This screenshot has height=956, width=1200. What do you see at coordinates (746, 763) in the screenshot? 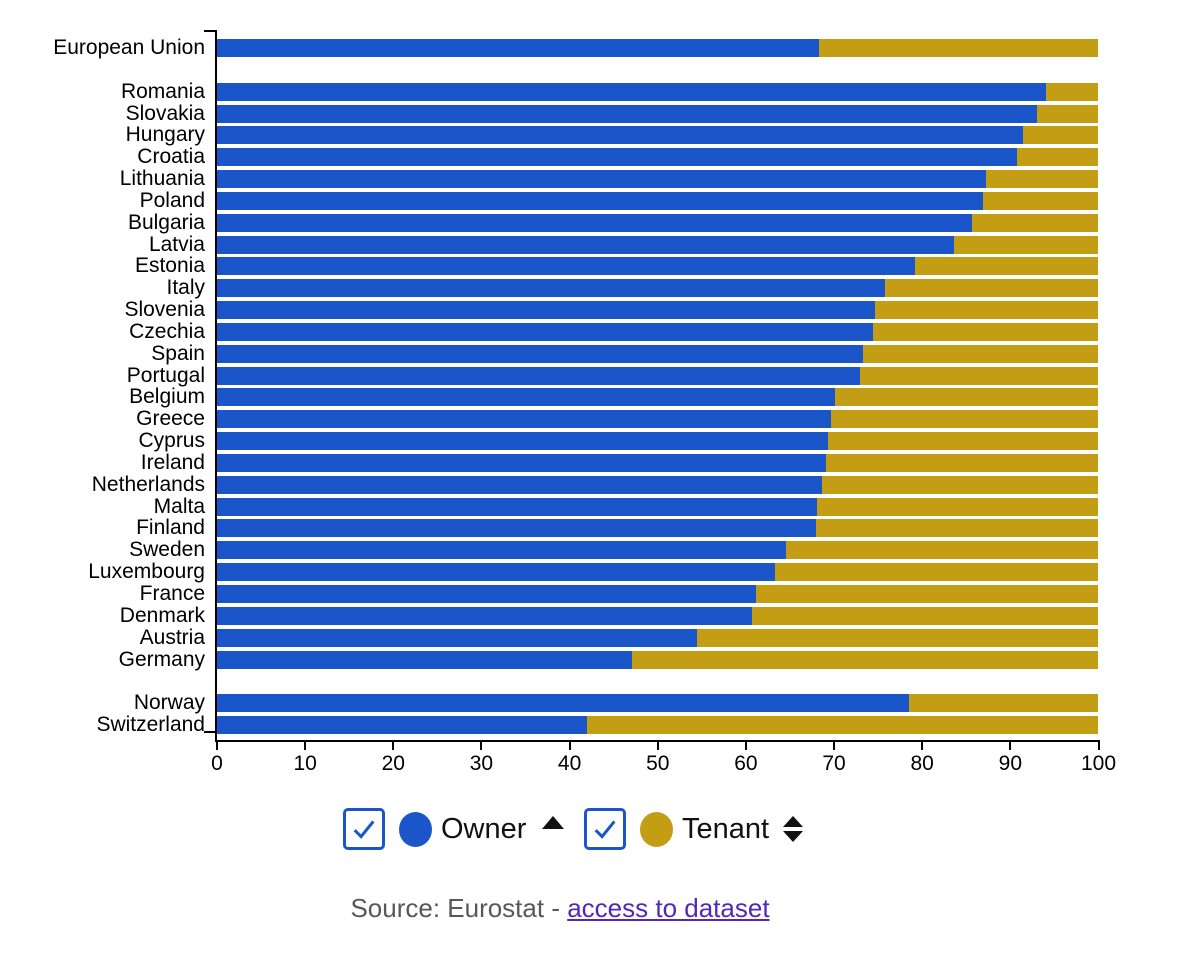
I see `x-axis-tick-label: 60` at bounding box center [746, 763].